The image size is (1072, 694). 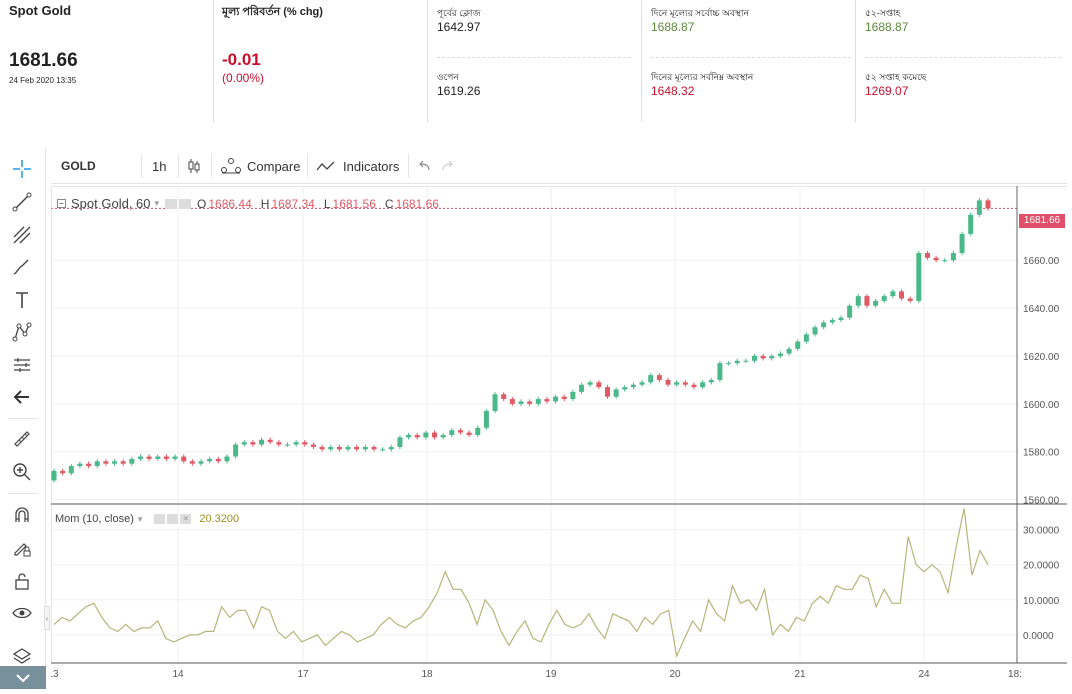 What do you see at coordinates (22, 202) in the screenshot?
I see `trend-line-icon` at bounding box center [22, 202].